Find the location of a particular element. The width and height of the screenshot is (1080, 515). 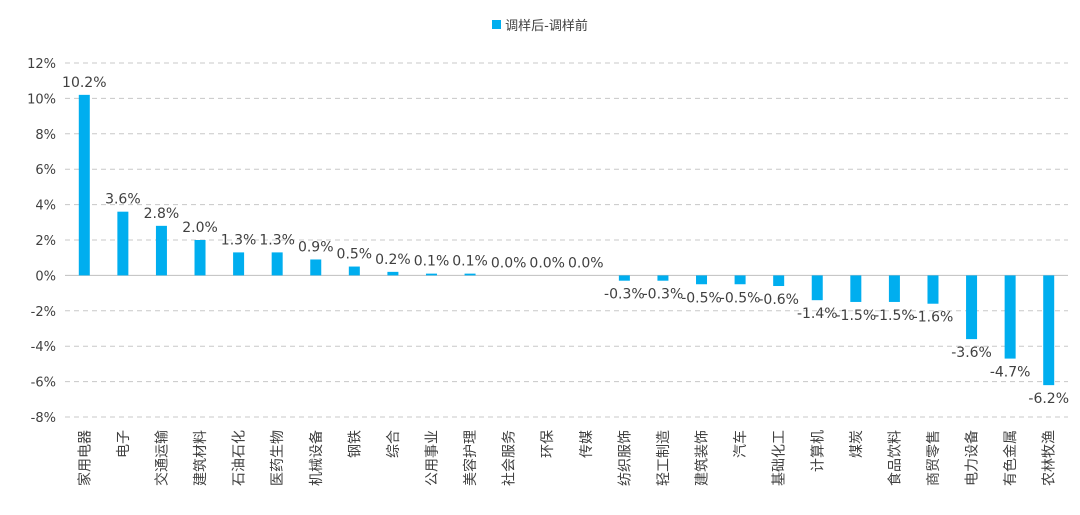

data-label: -1.6% is located at coordinates (933, 318).